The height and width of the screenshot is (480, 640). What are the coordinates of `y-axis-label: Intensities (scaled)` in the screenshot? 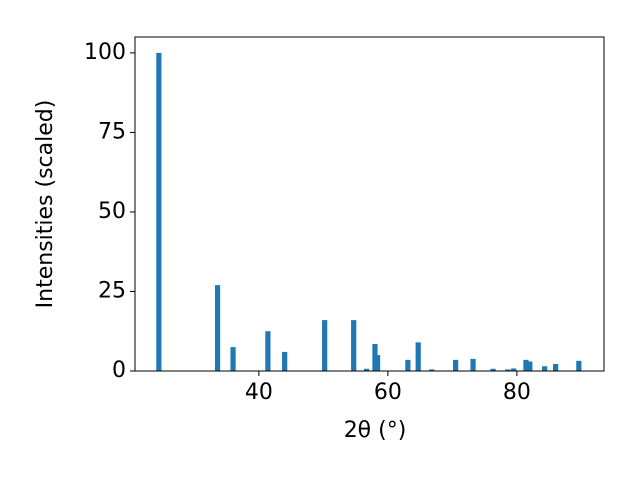 It's located at (45, 204).